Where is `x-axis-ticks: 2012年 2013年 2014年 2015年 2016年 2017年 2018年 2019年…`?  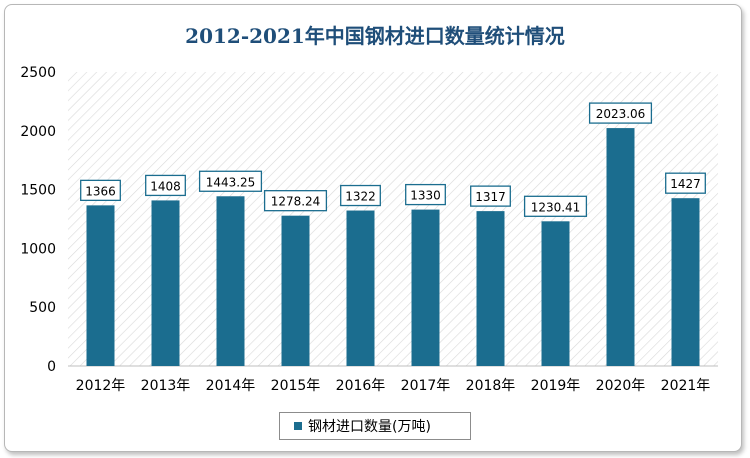 x-axis-ticks: 2012年 2013年 2014年 2015年 2016年 2017年 2018年 2019年… is located at coordinates (393, 386).